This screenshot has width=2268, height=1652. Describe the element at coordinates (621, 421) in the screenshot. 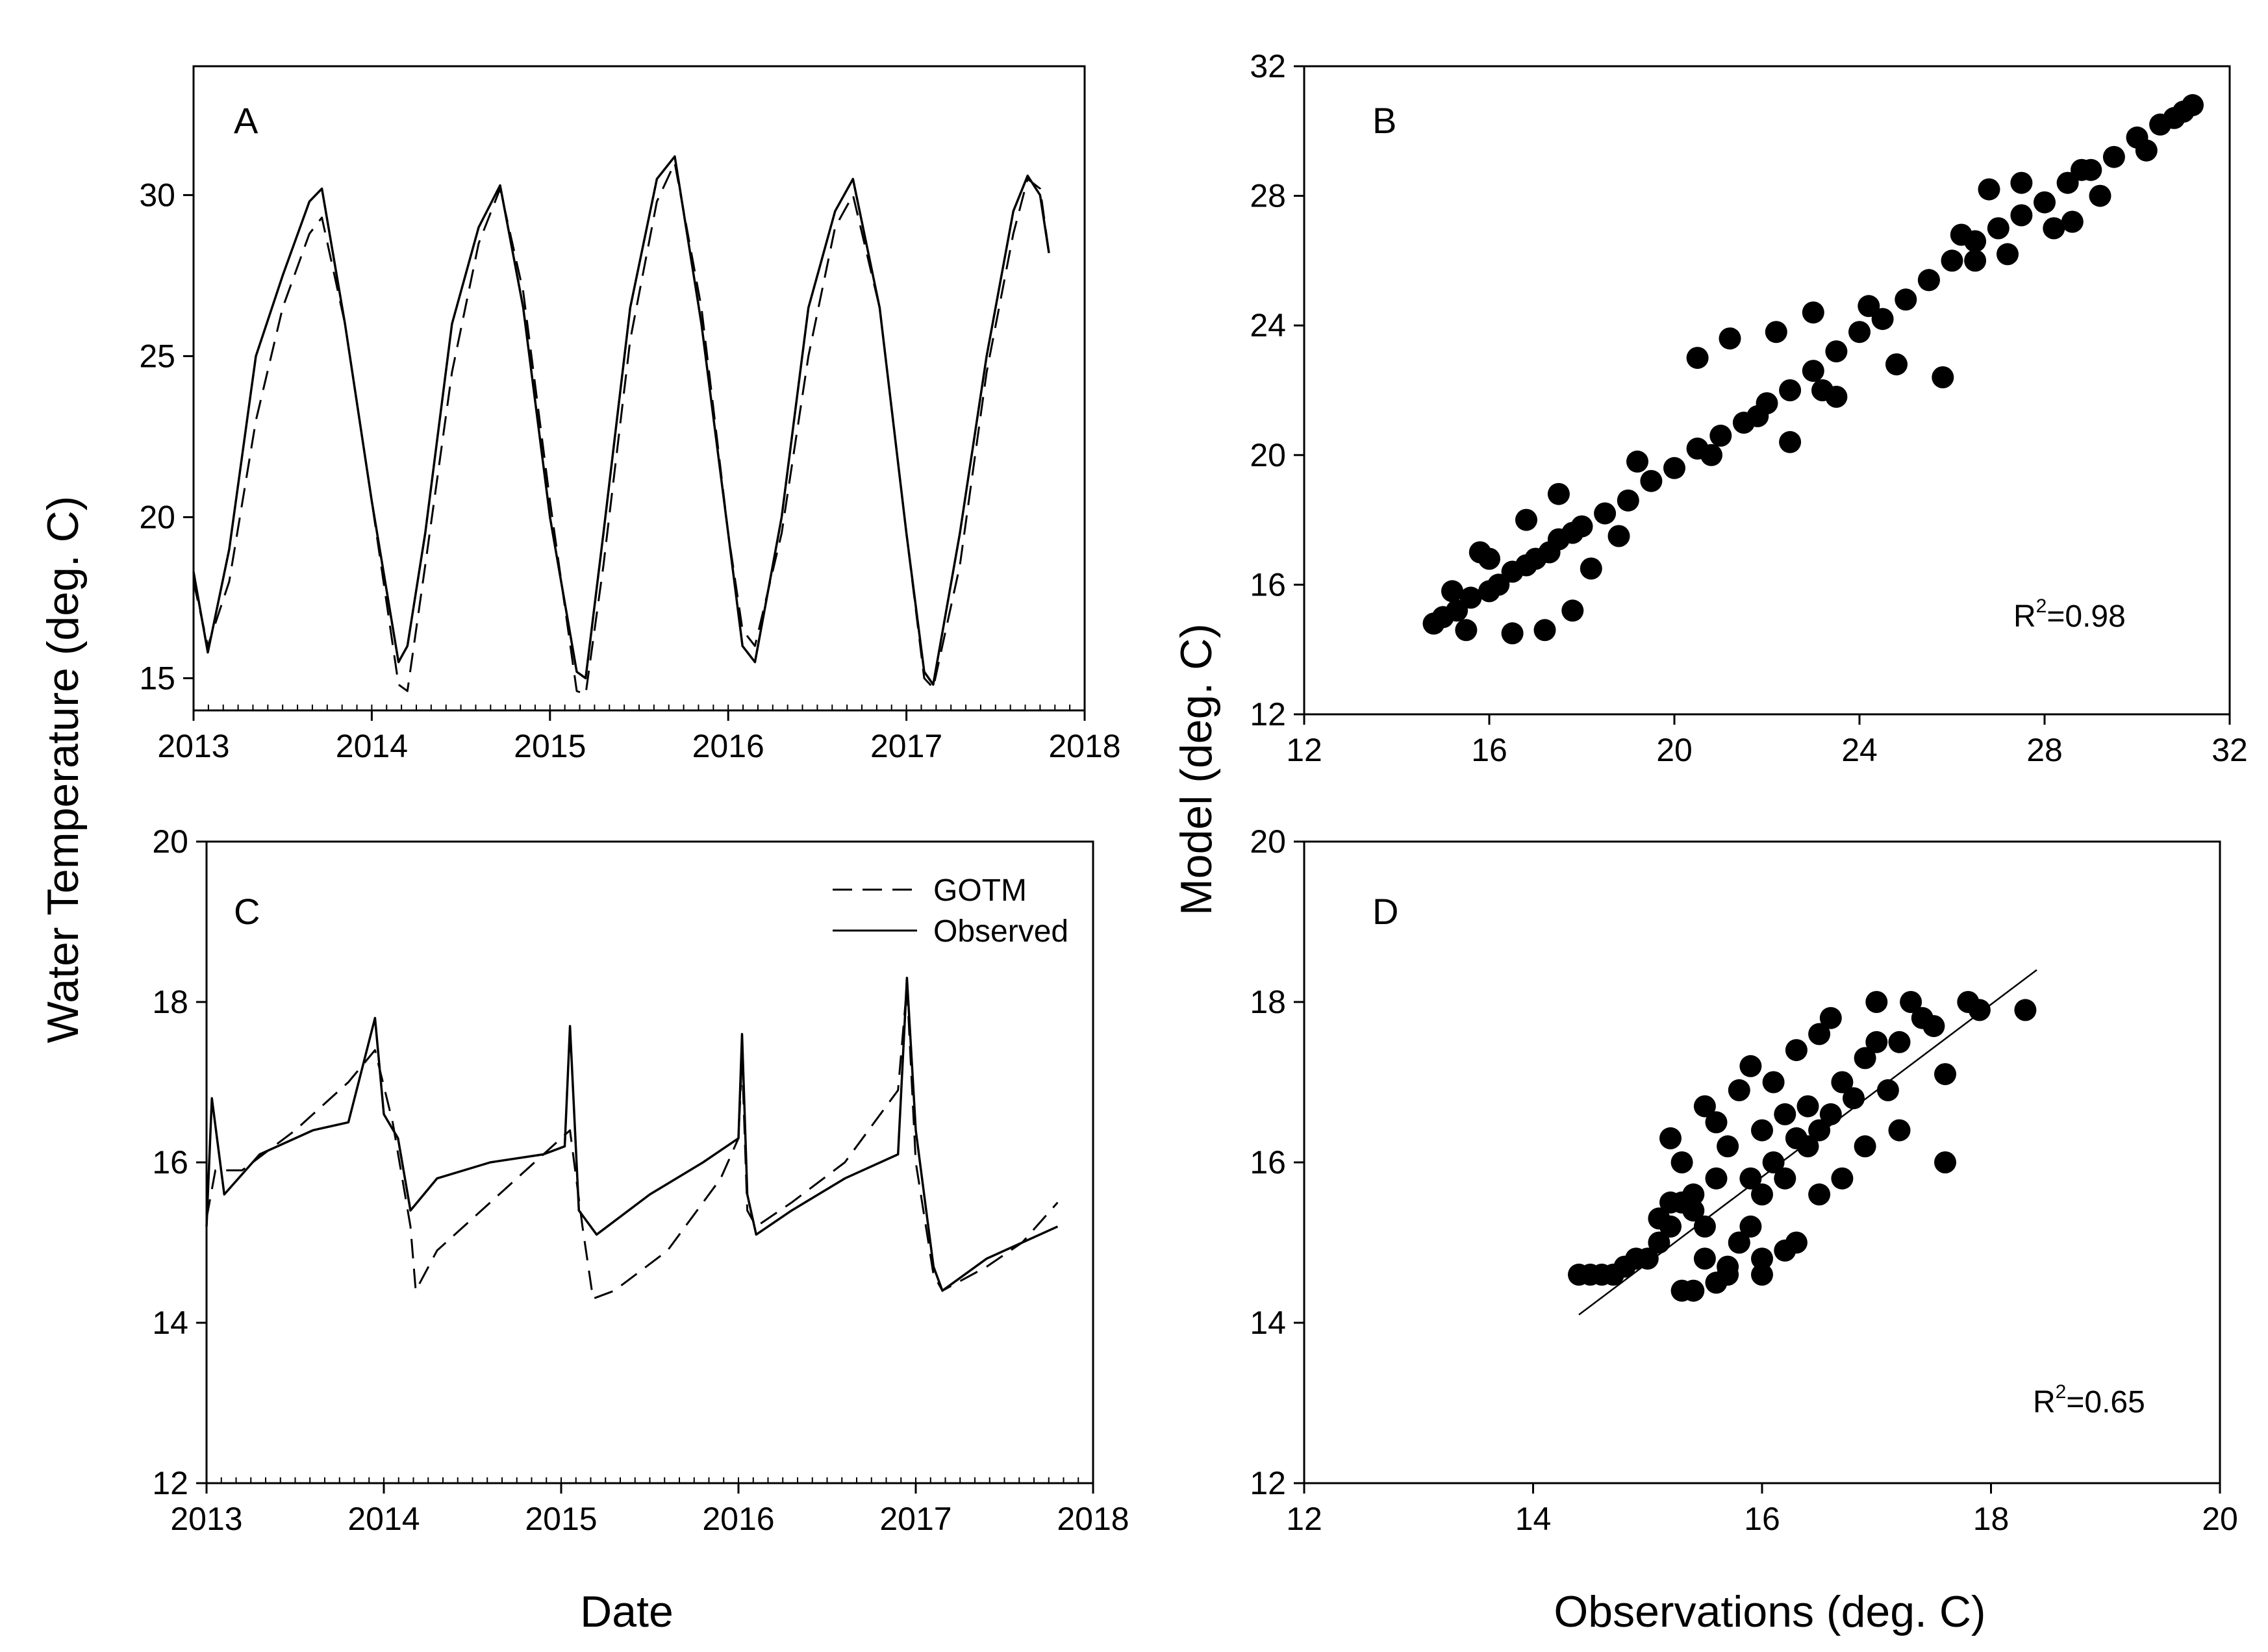

I see `panel-a-series-observed` at that location.